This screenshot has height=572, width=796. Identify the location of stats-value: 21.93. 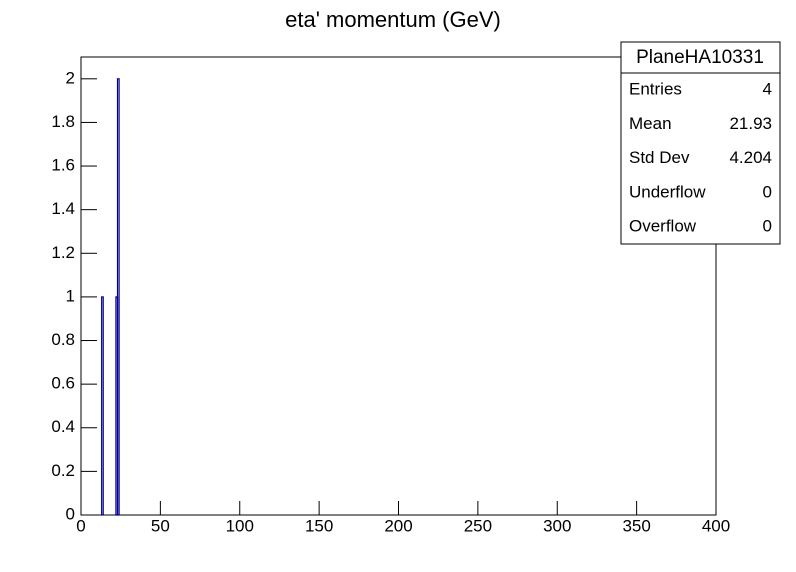
(750, 123).